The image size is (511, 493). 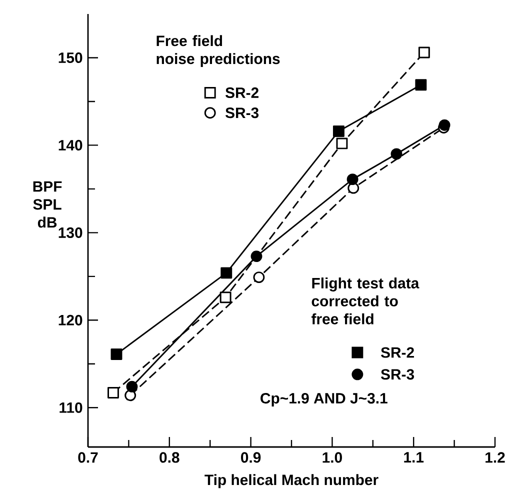 I want to click on y-tick-label: 130, so click(x=70, y=232).